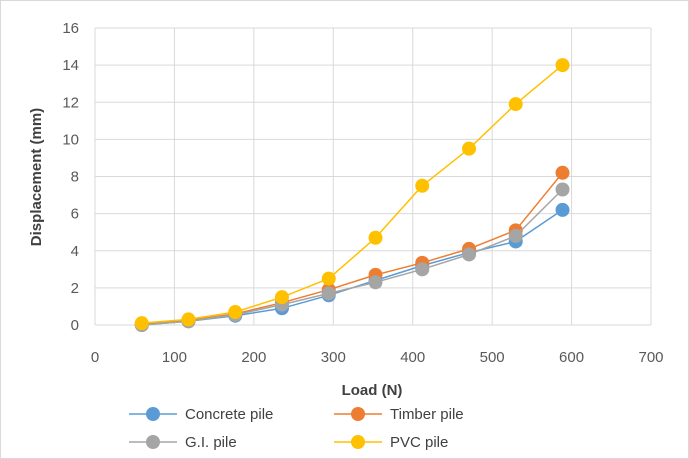 The width and height of the screenshot is (689, 459). I want to click on legend-item-pvc-pile: PVC pile, so click(391, 442).